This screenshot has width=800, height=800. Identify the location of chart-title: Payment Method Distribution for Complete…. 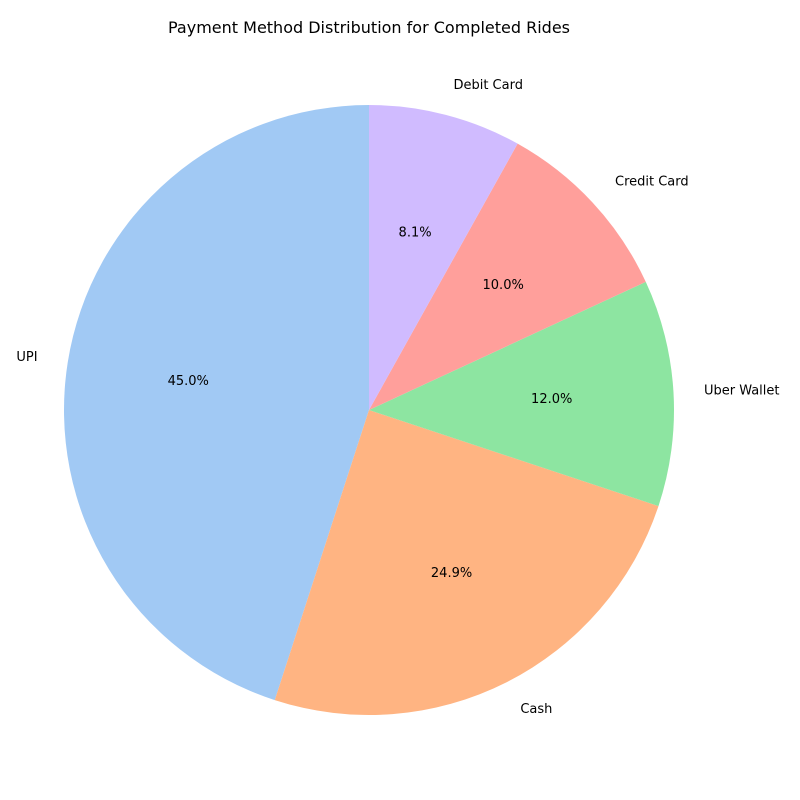
(369, 27).